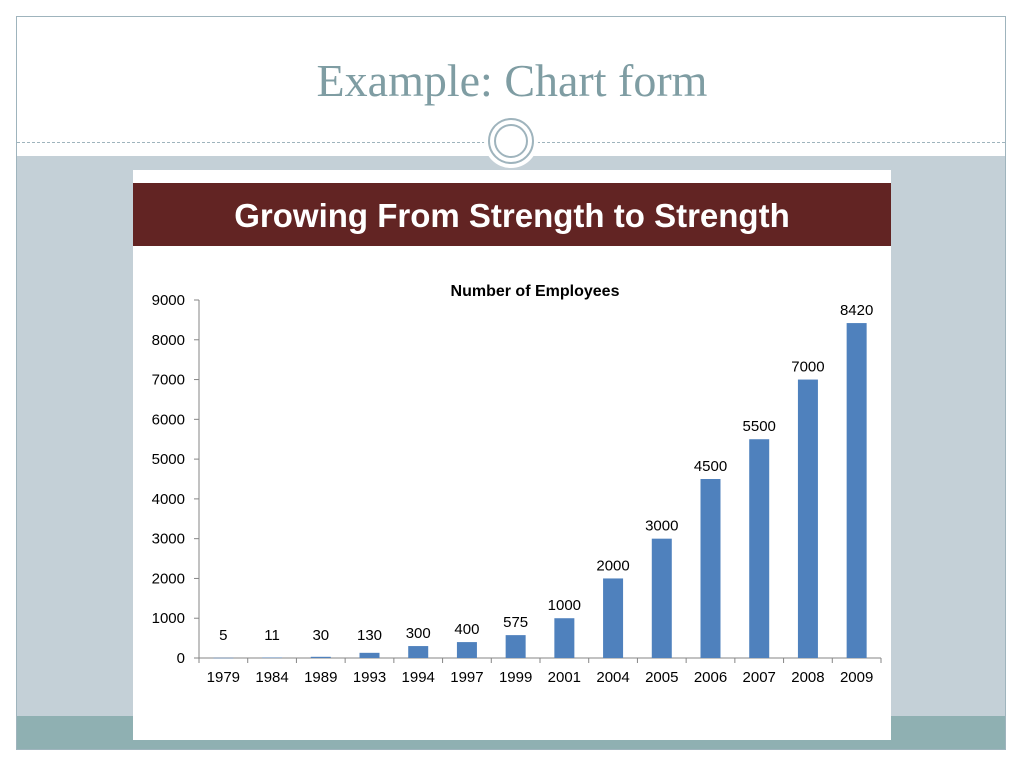 This screenshot has width=1024, height=768. Describe the element at coordinates (272, 658) in the screenshot. I see `bar-1984` at that location.